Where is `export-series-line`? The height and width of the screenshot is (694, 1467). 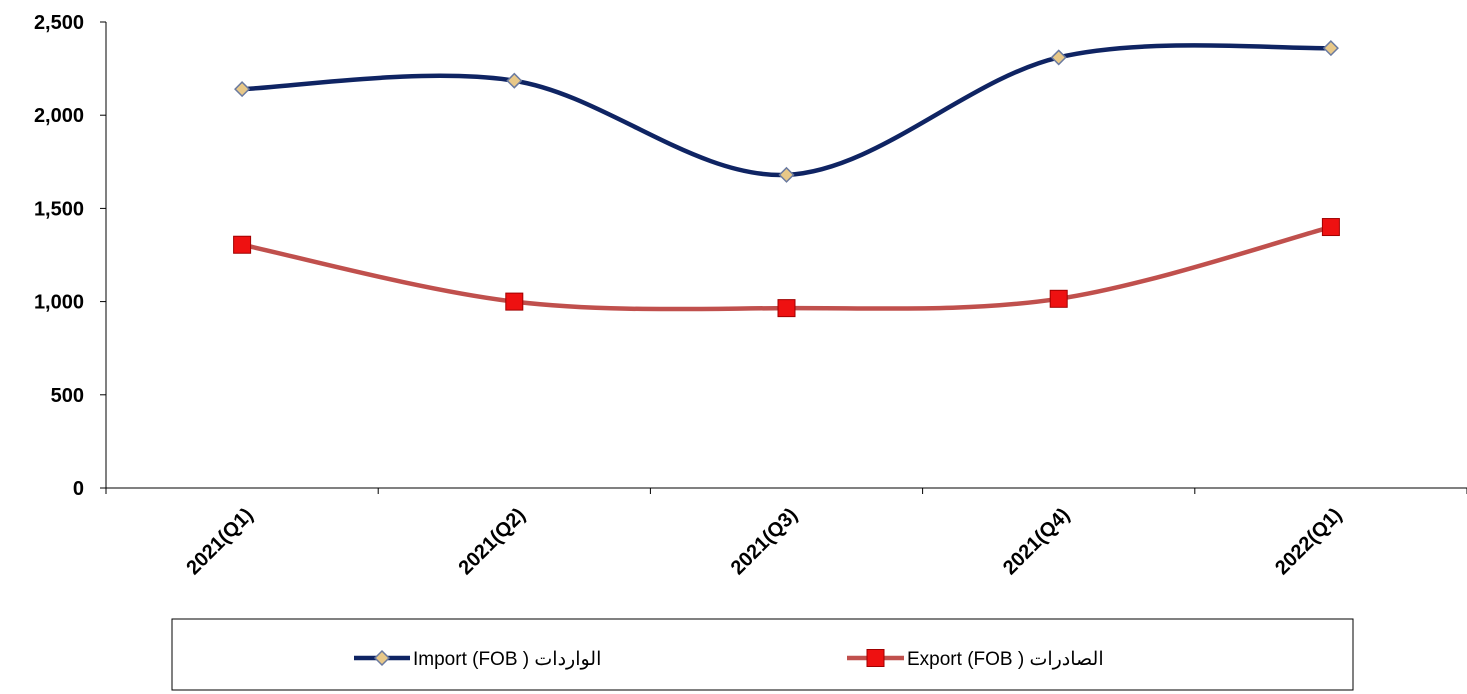 export-series-line is located at coordinates (786, 268).